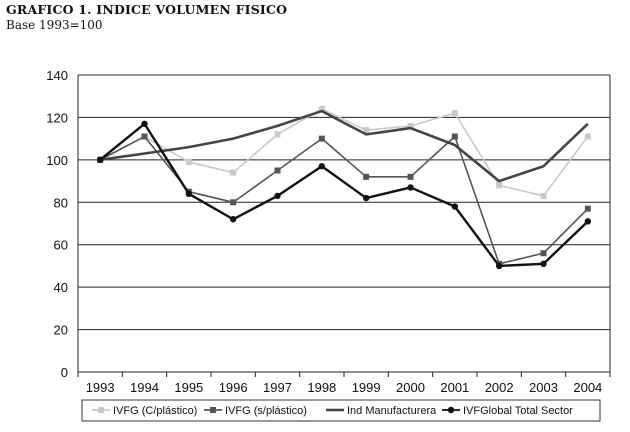  What do you see at coordinates (155, 411) in the screenshot?
I see `legend-label: IVFG (C/plástico)` at bounding box center [155, 411].